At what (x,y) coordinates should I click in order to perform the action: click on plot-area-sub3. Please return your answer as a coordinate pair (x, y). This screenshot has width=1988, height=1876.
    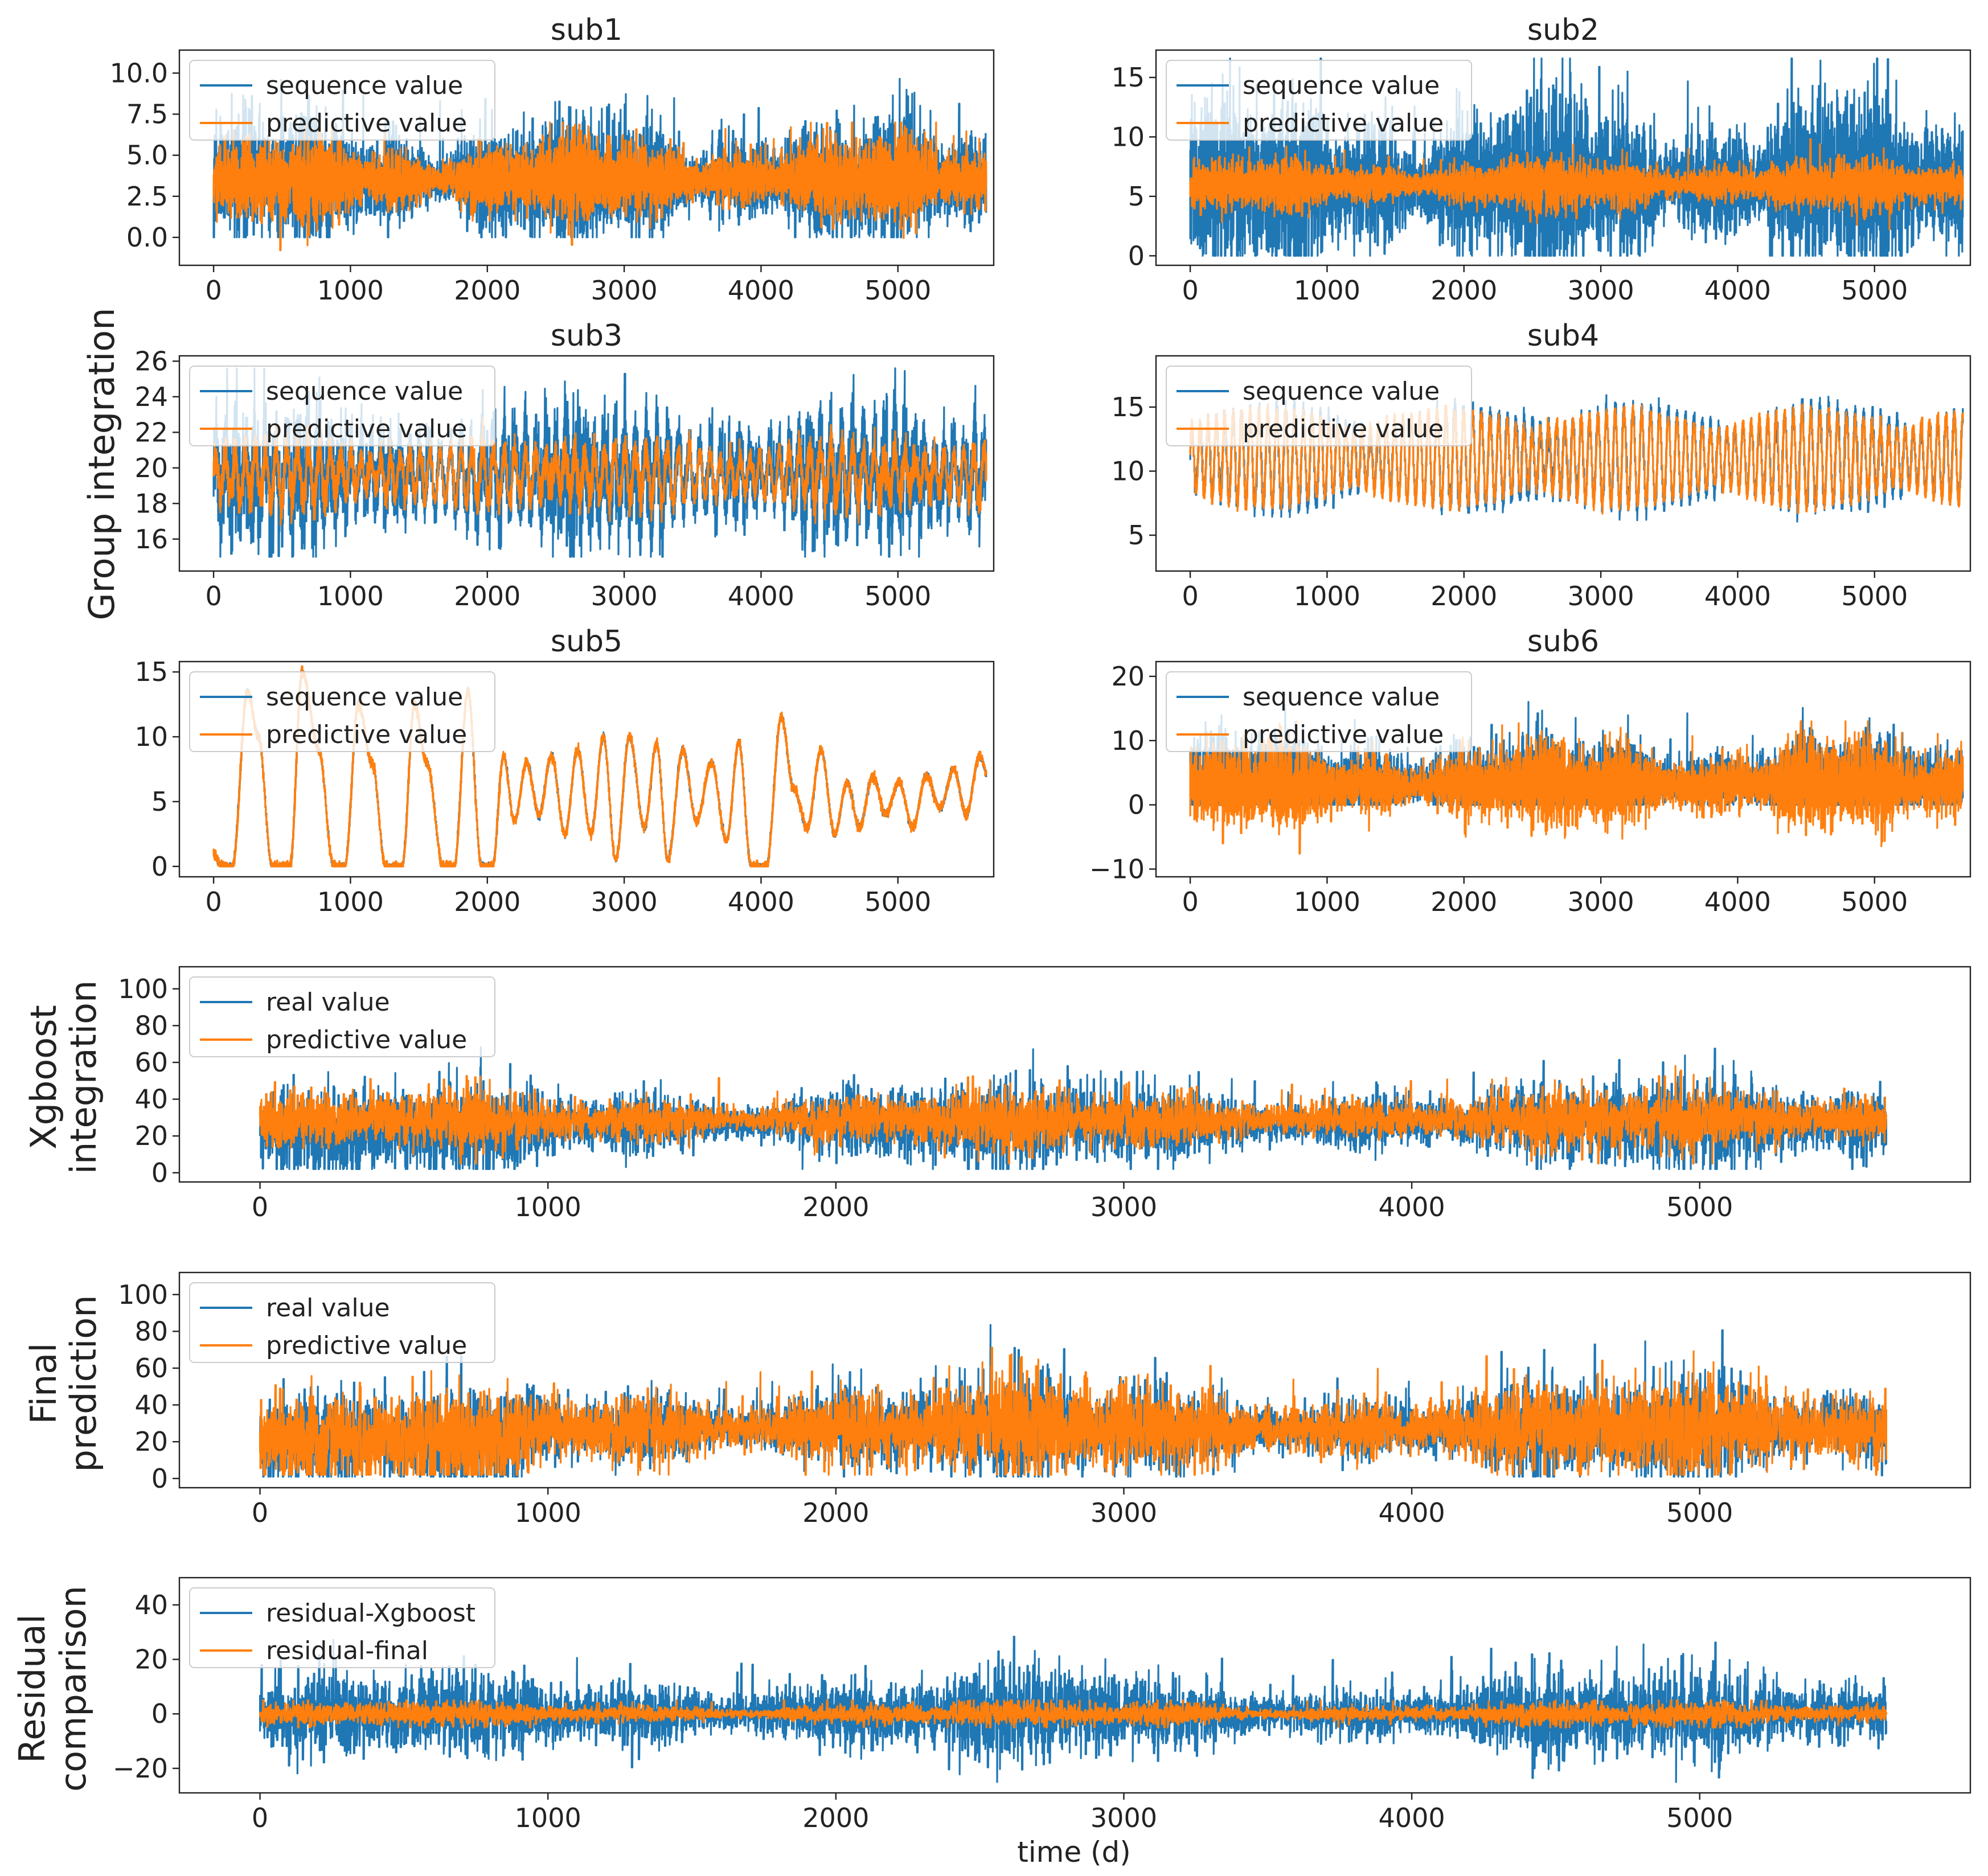
    Looking at the image, I should click on (599, 462).